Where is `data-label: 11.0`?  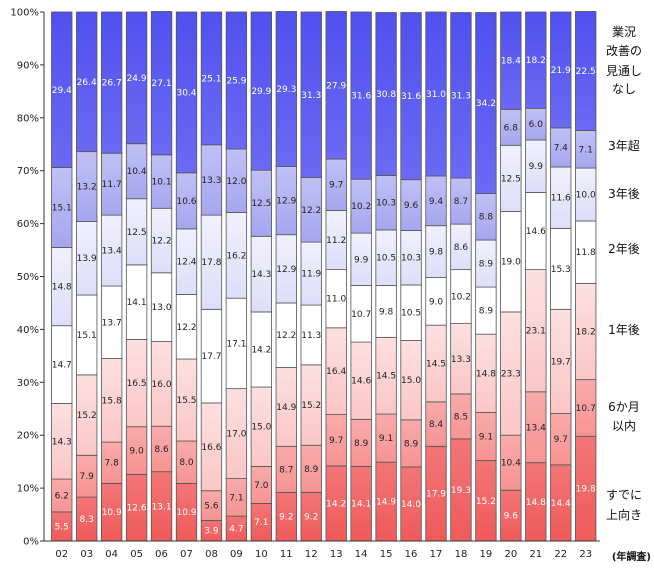 data-label: 11.0 is located at coordinates (336, 300).